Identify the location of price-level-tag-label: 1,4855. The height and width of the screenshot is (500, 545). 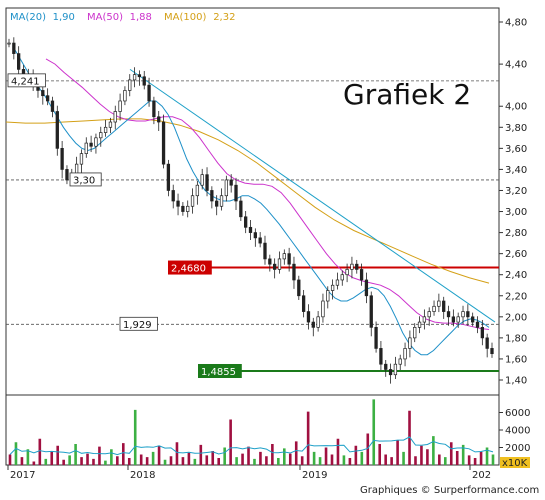
(218, 372).